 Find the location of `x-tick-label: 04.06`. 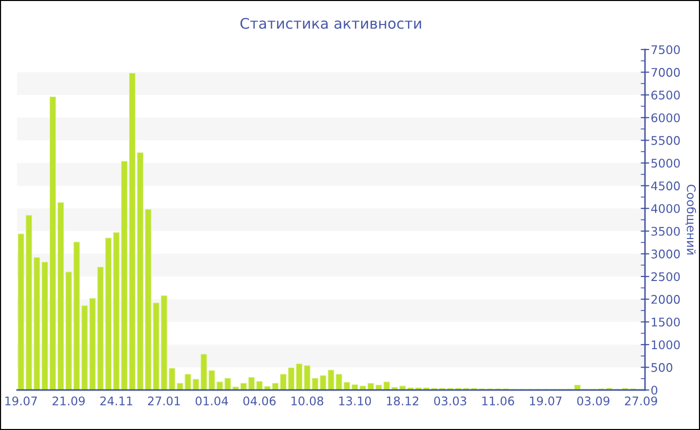

x-tick-label: 04.06 is located at coordinates (259, 401).